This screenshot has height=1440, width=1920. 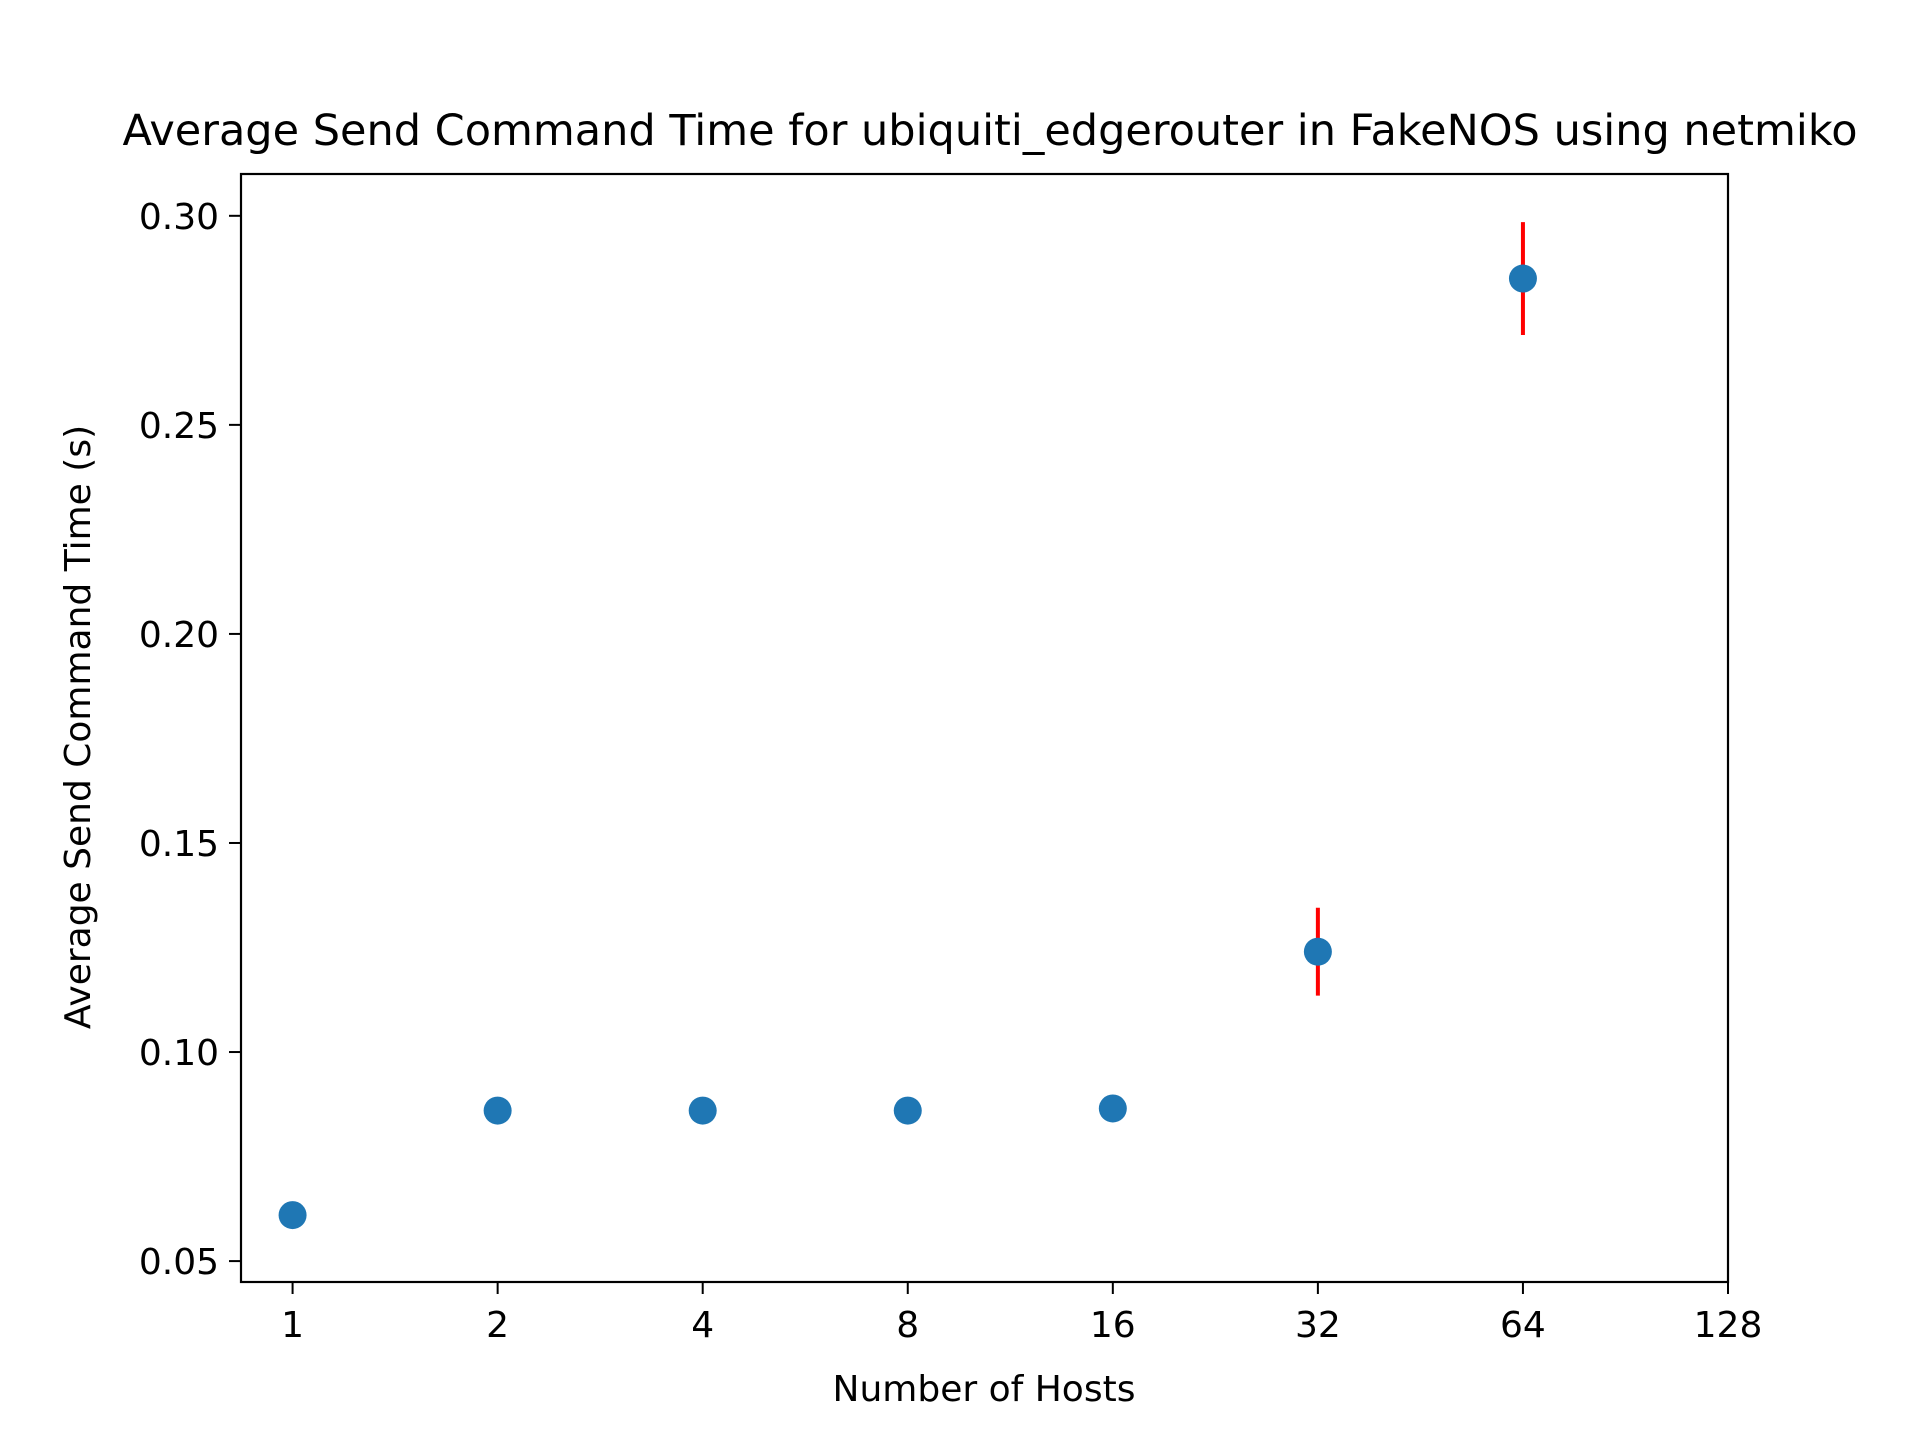 What do you see at coordinates (179, 1262) in the screenshot?
I see `y-tick-label: 0.05` at bounding box center [179, 1262].